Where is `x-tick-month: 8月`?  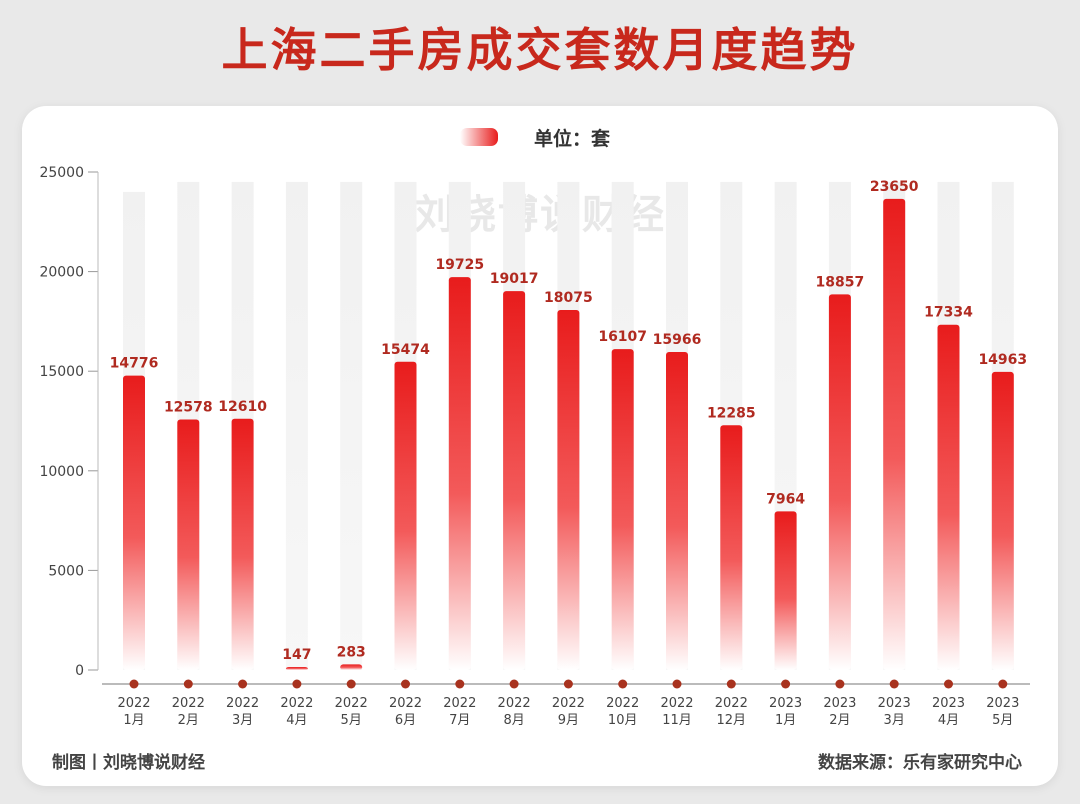 x-tick-month: 8月 is located at coordinates (513, 720).